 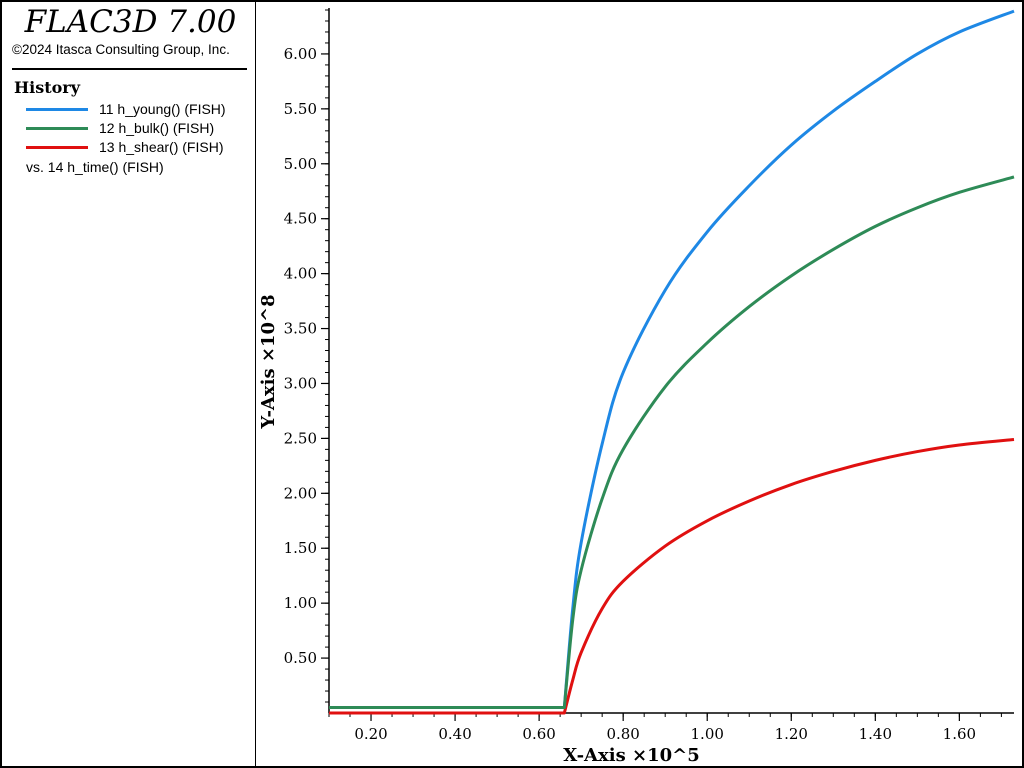 I want to click on x-tick-label: 1.20, so click(x=791, y=734).